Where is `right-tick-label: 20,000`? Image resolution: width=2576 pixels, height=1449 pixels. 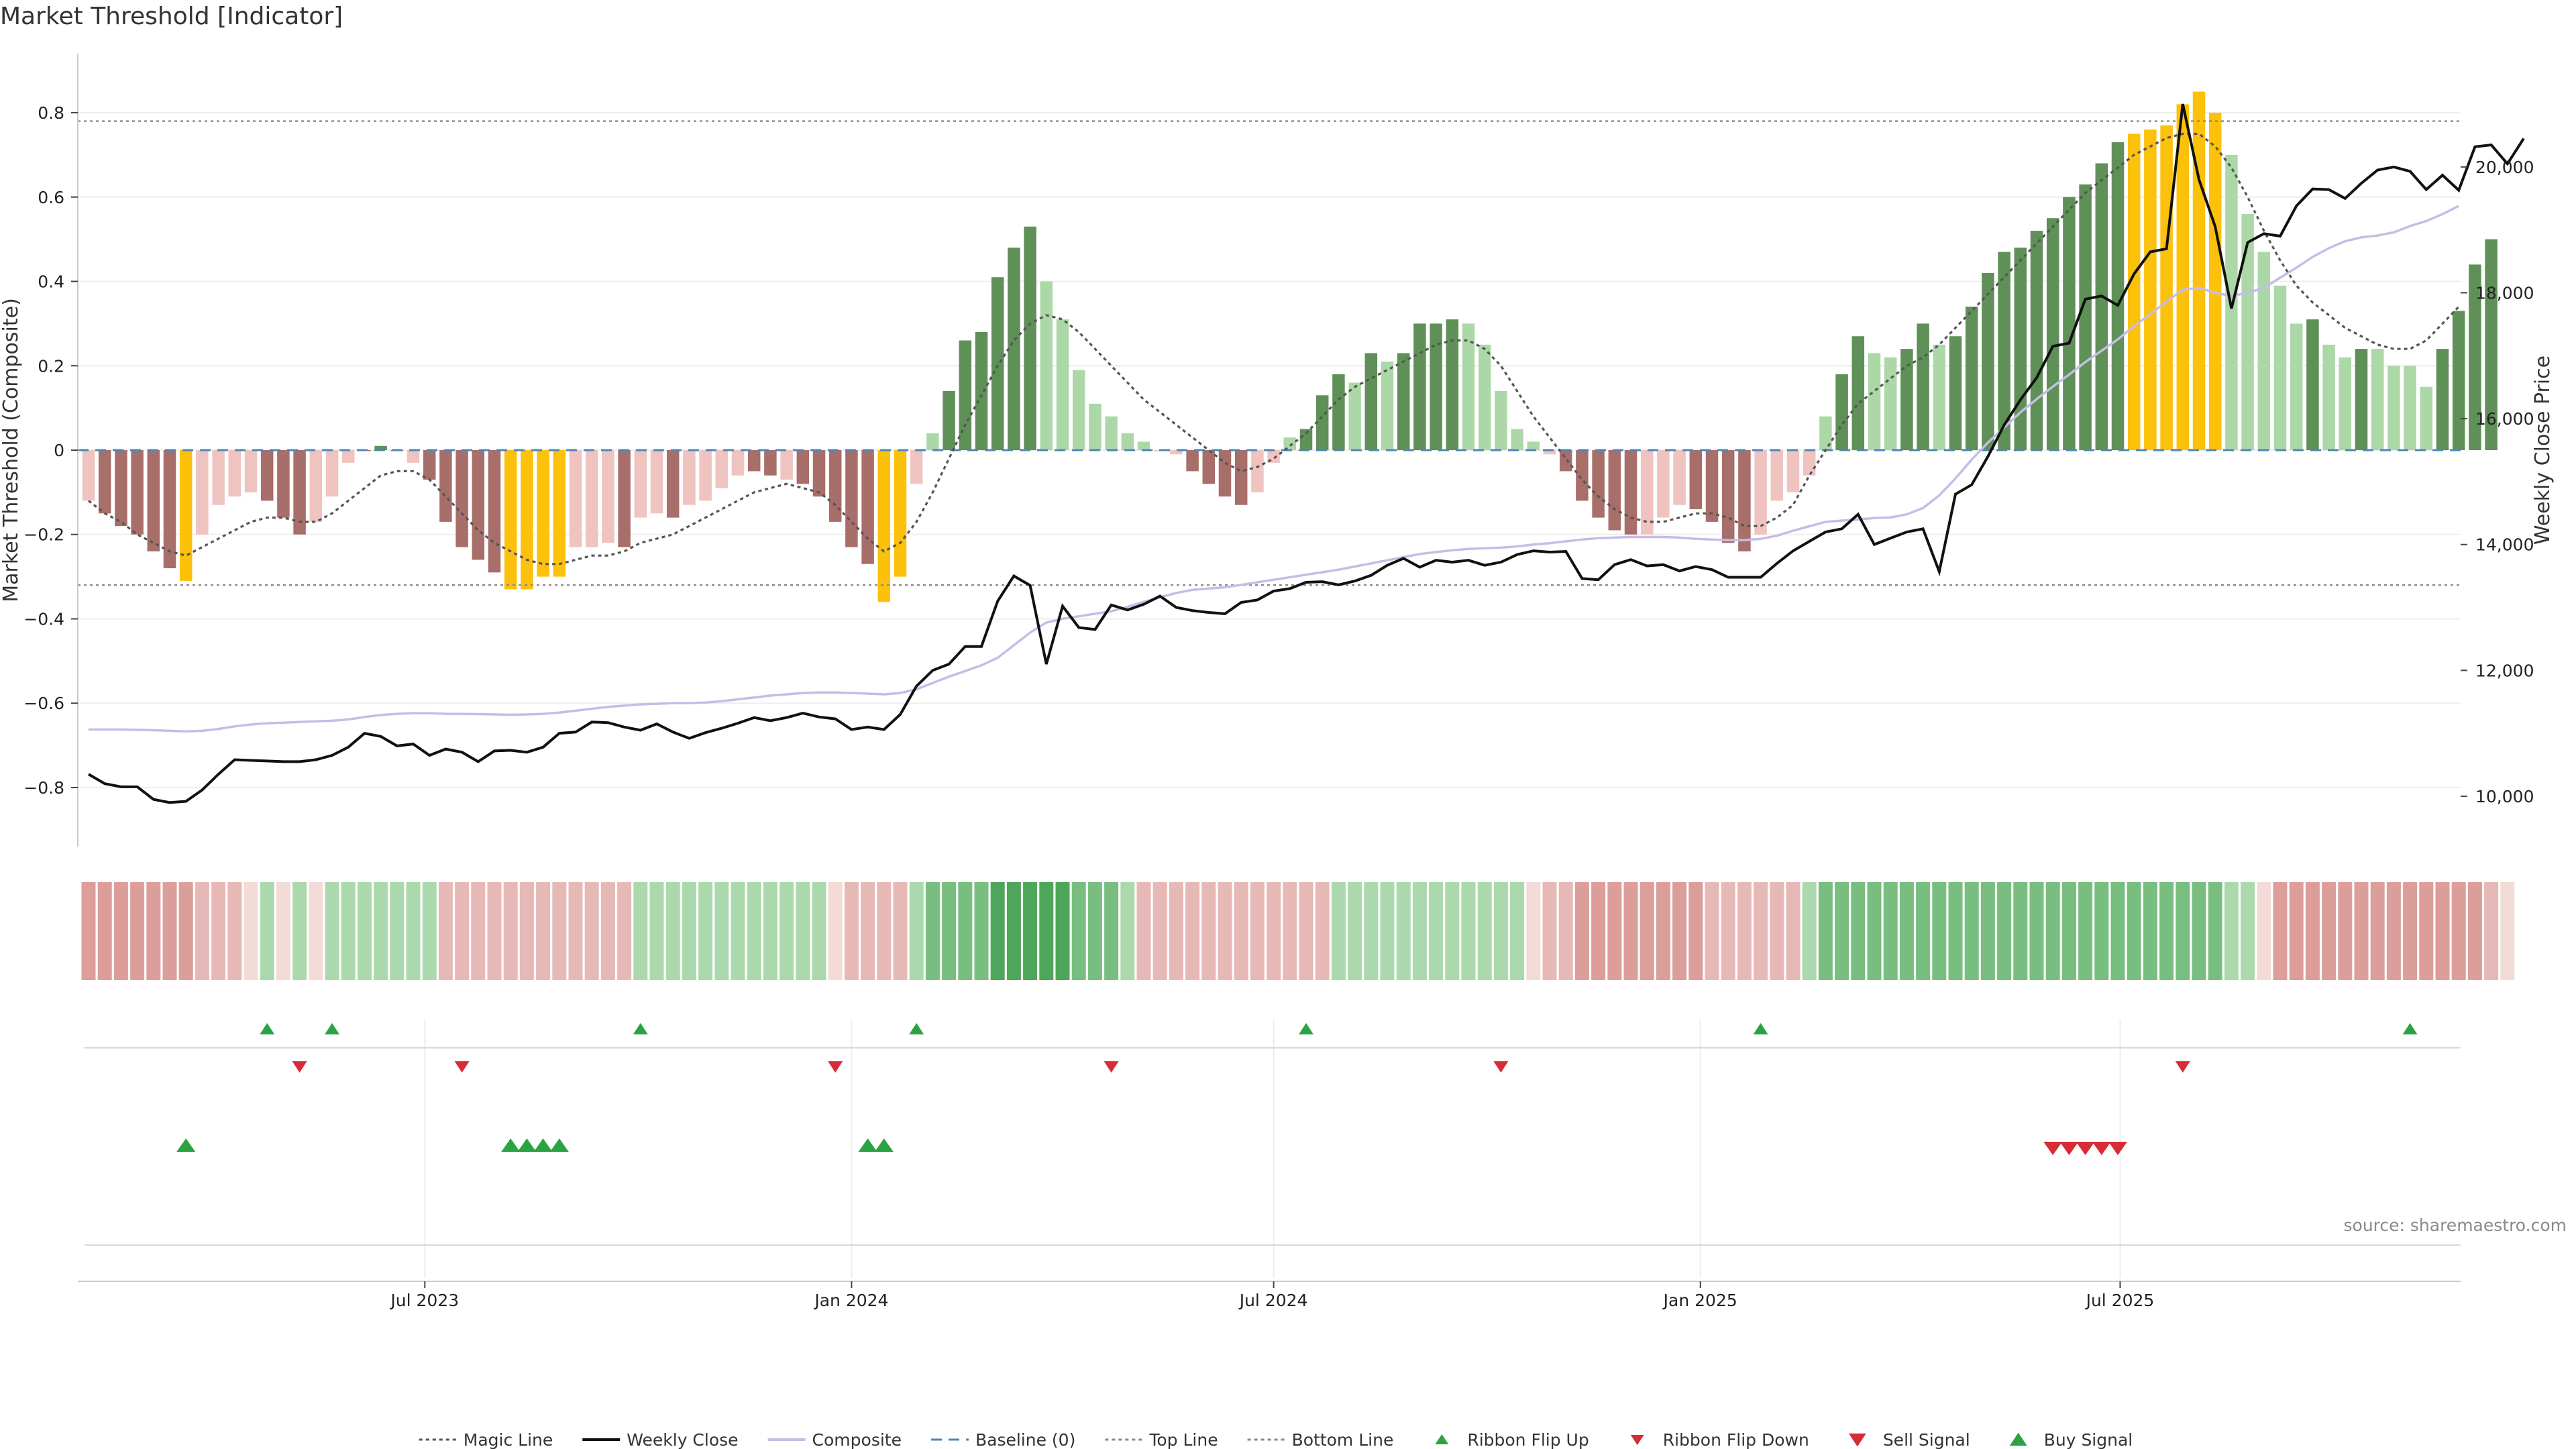
right-tick-label: 20,000 is located at coordinates (2504, 167).